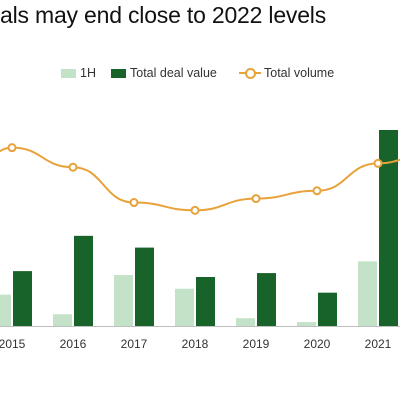  Describe the element at coordinates (266, 299) in the screenshot. I see `bar-total-deal-value-2019` at that location.